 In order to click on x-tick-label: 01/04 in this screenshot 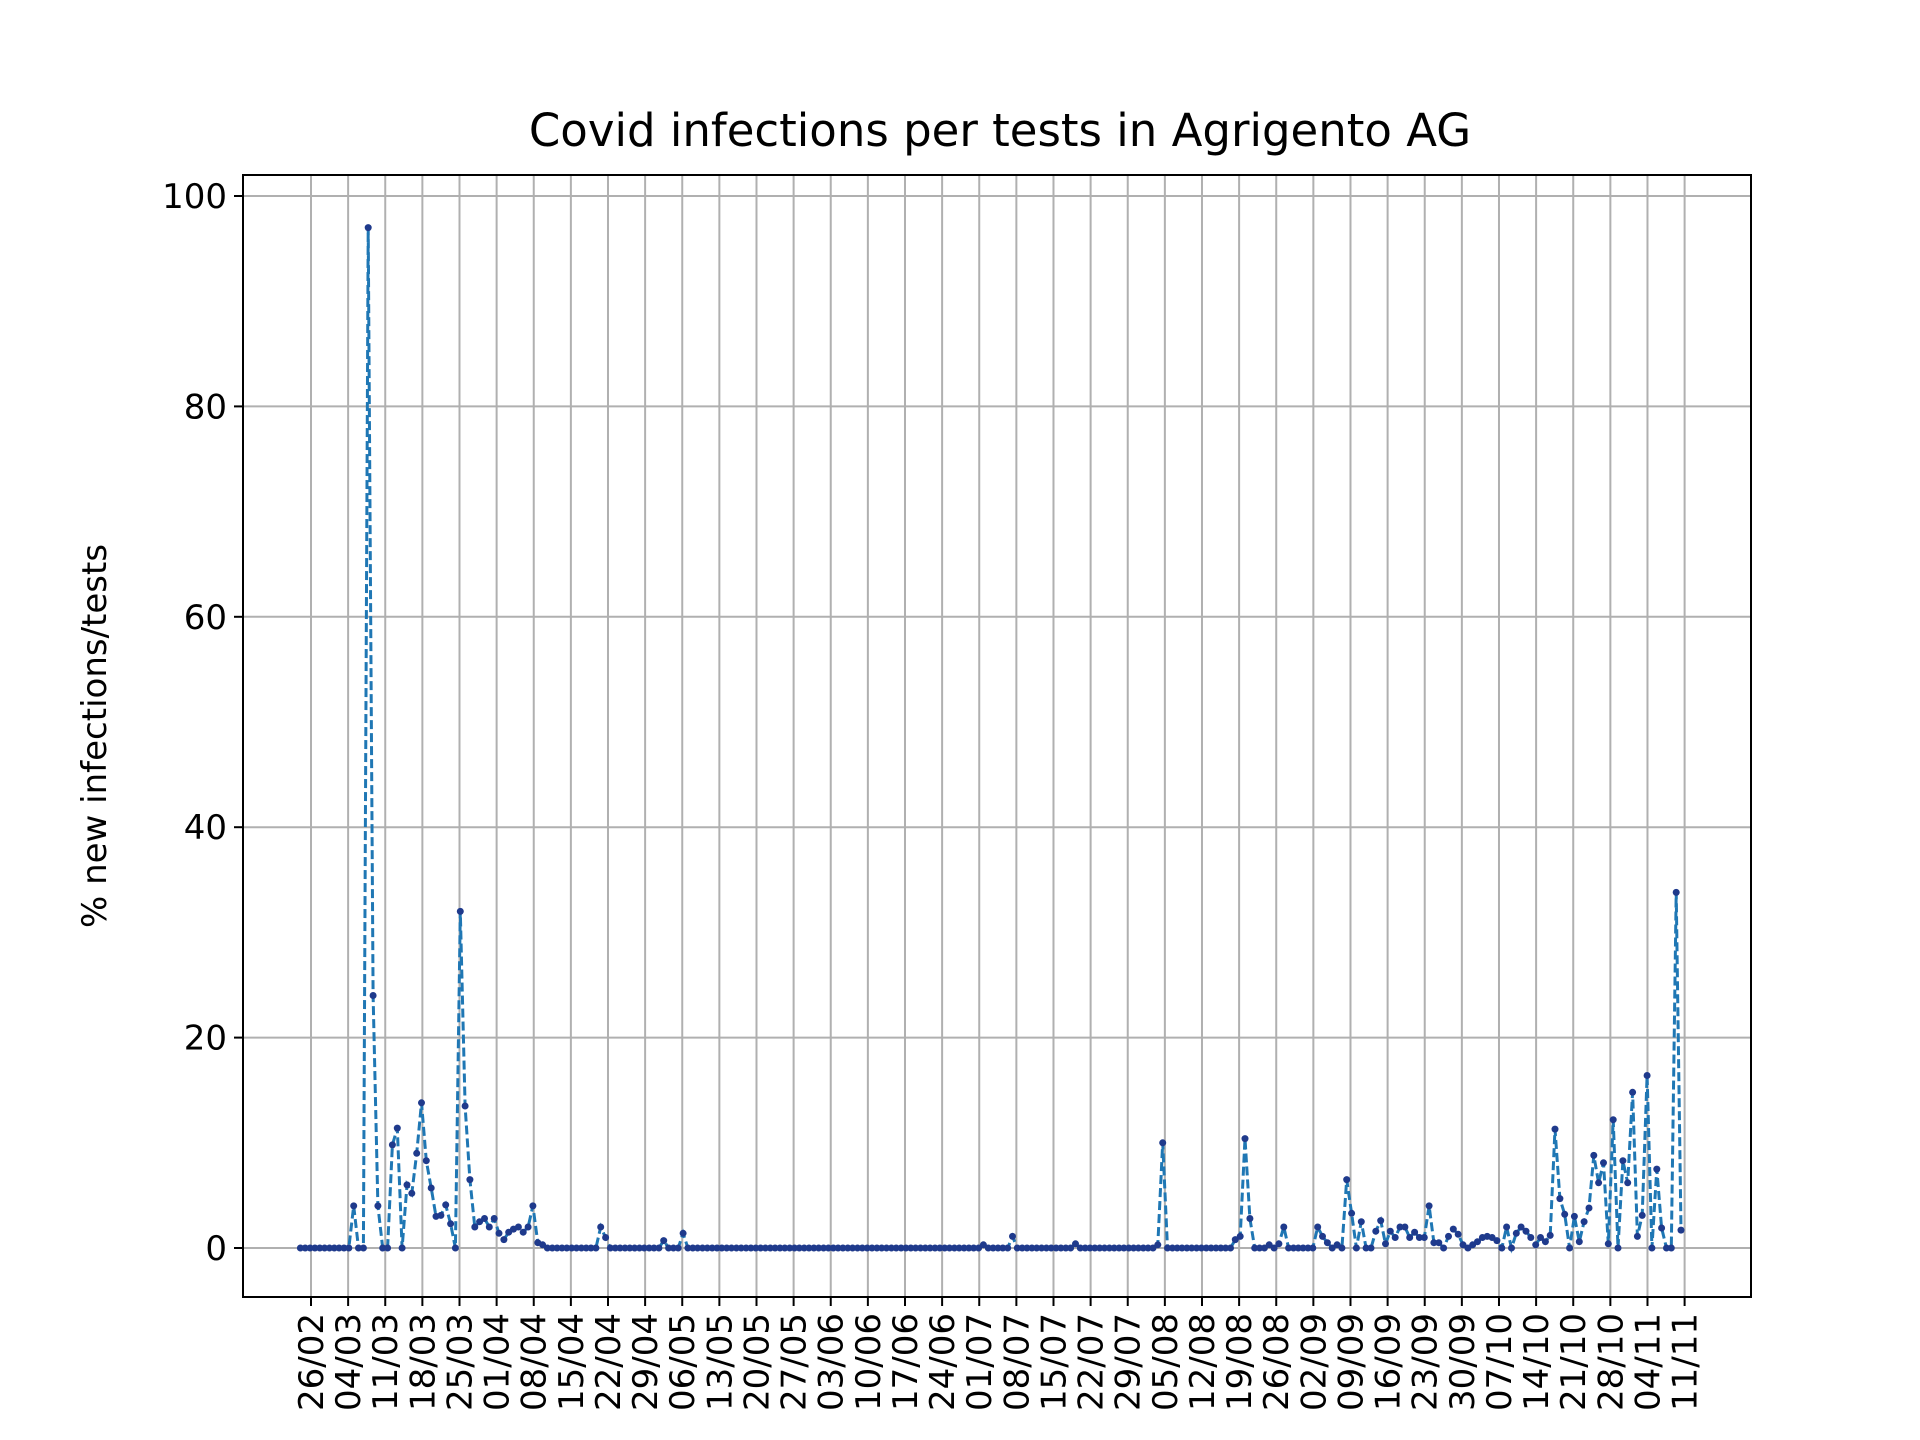, I will do `click(498, 1362)`.